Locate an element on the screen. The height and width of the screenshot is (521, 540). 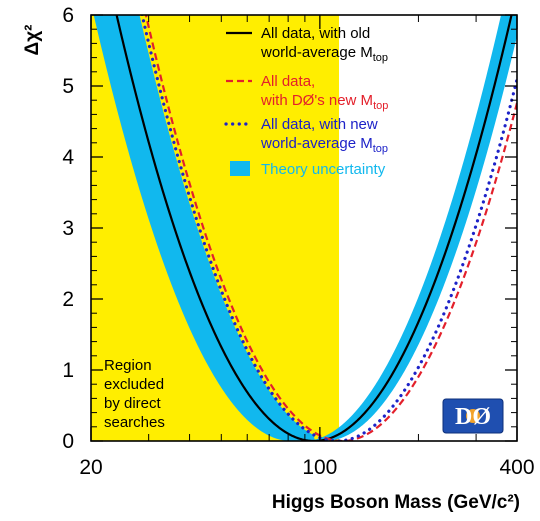
x-axis-title: Higgs Boson Mass (GeV/c²) is located at coordinates (396, 502).